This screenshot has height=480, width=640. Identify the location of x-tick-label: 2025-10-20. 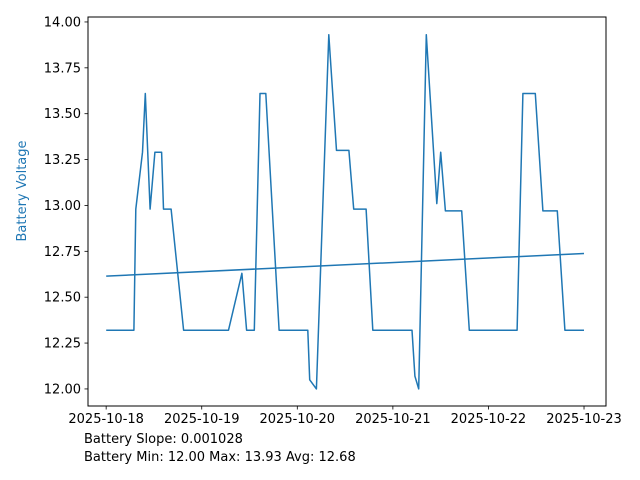
(298, 419).